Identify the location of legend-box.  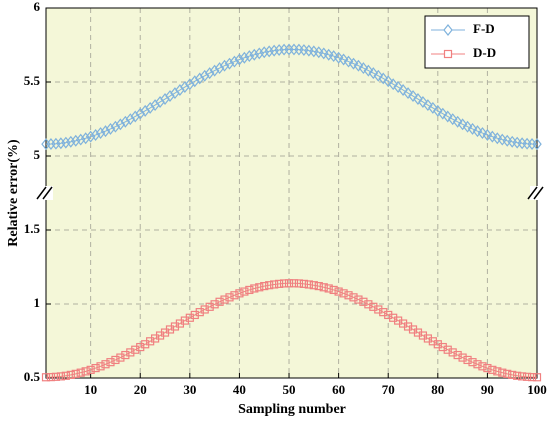
(477, 42).